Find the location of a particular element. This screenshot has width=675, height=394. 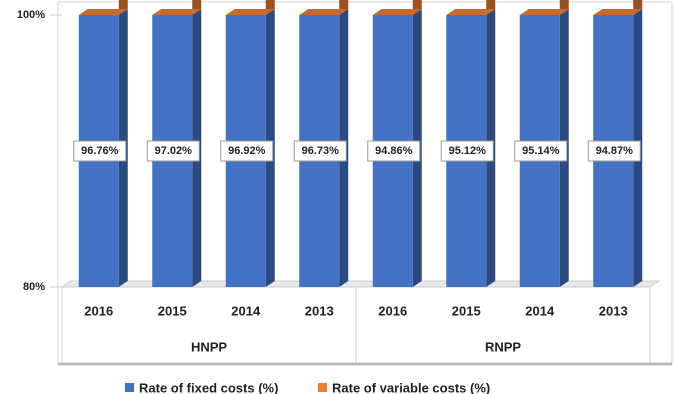

data-label: 94.87% is located at coordinates (615, 151).